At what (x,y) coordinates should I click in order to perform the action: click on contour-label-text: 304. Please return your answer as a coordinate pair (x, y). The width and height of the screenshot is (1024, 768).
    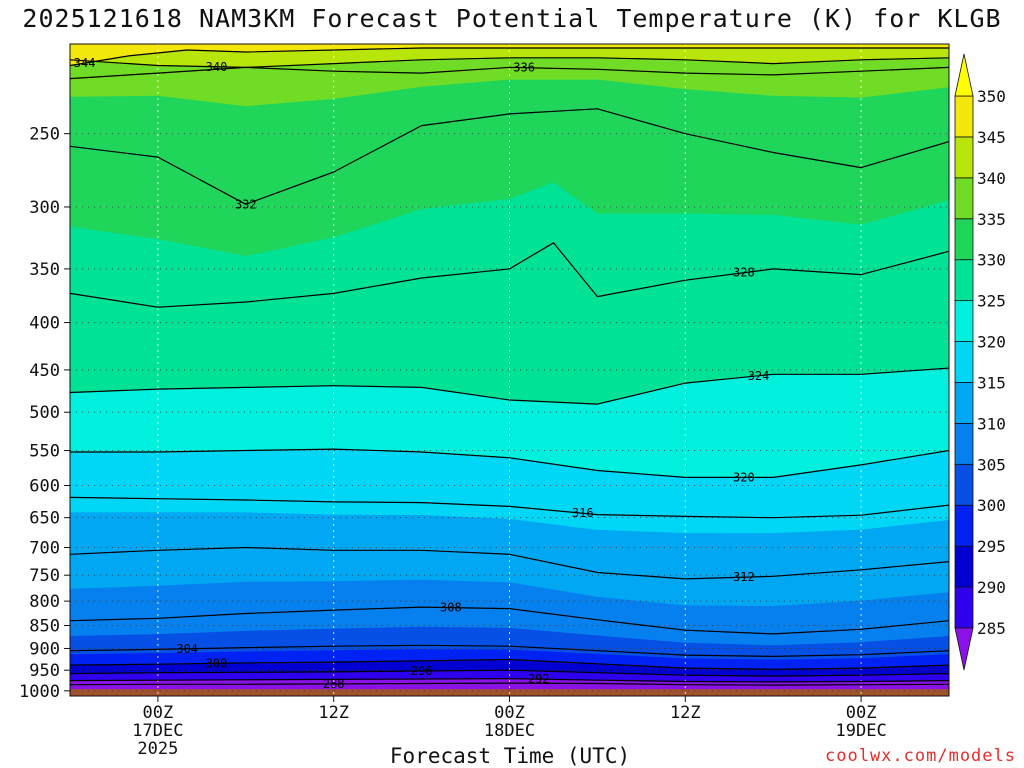
    Looking at the image, I should click on (187, 649).